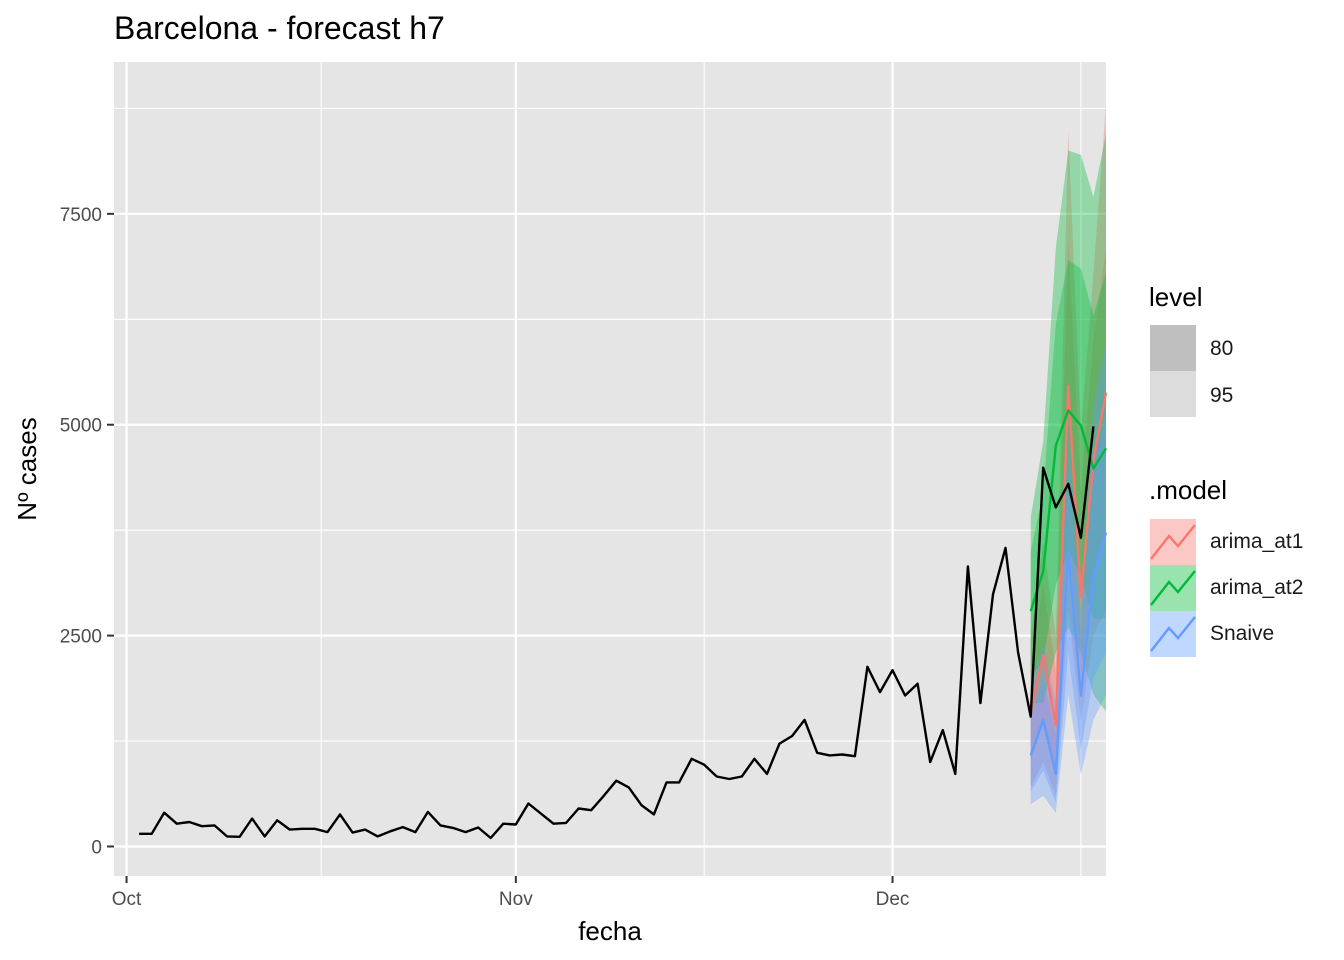 Image resolution: width=1344 pixels, height=960 pixels. What do you see at coordinates (1175, 297) in the screenshot?
I see `legend-level-title: level` at bounding box center [1175, 297].